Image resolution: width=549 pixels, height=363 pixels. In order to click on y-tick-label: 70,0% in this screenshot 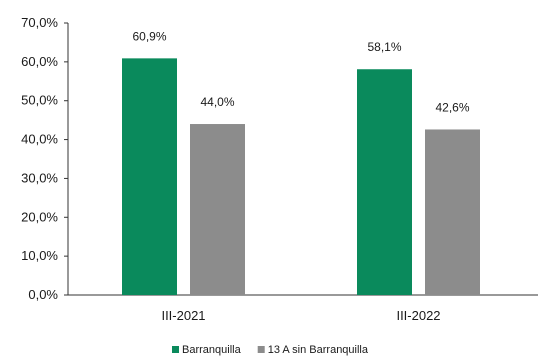, I will do `click(39, 22)`.